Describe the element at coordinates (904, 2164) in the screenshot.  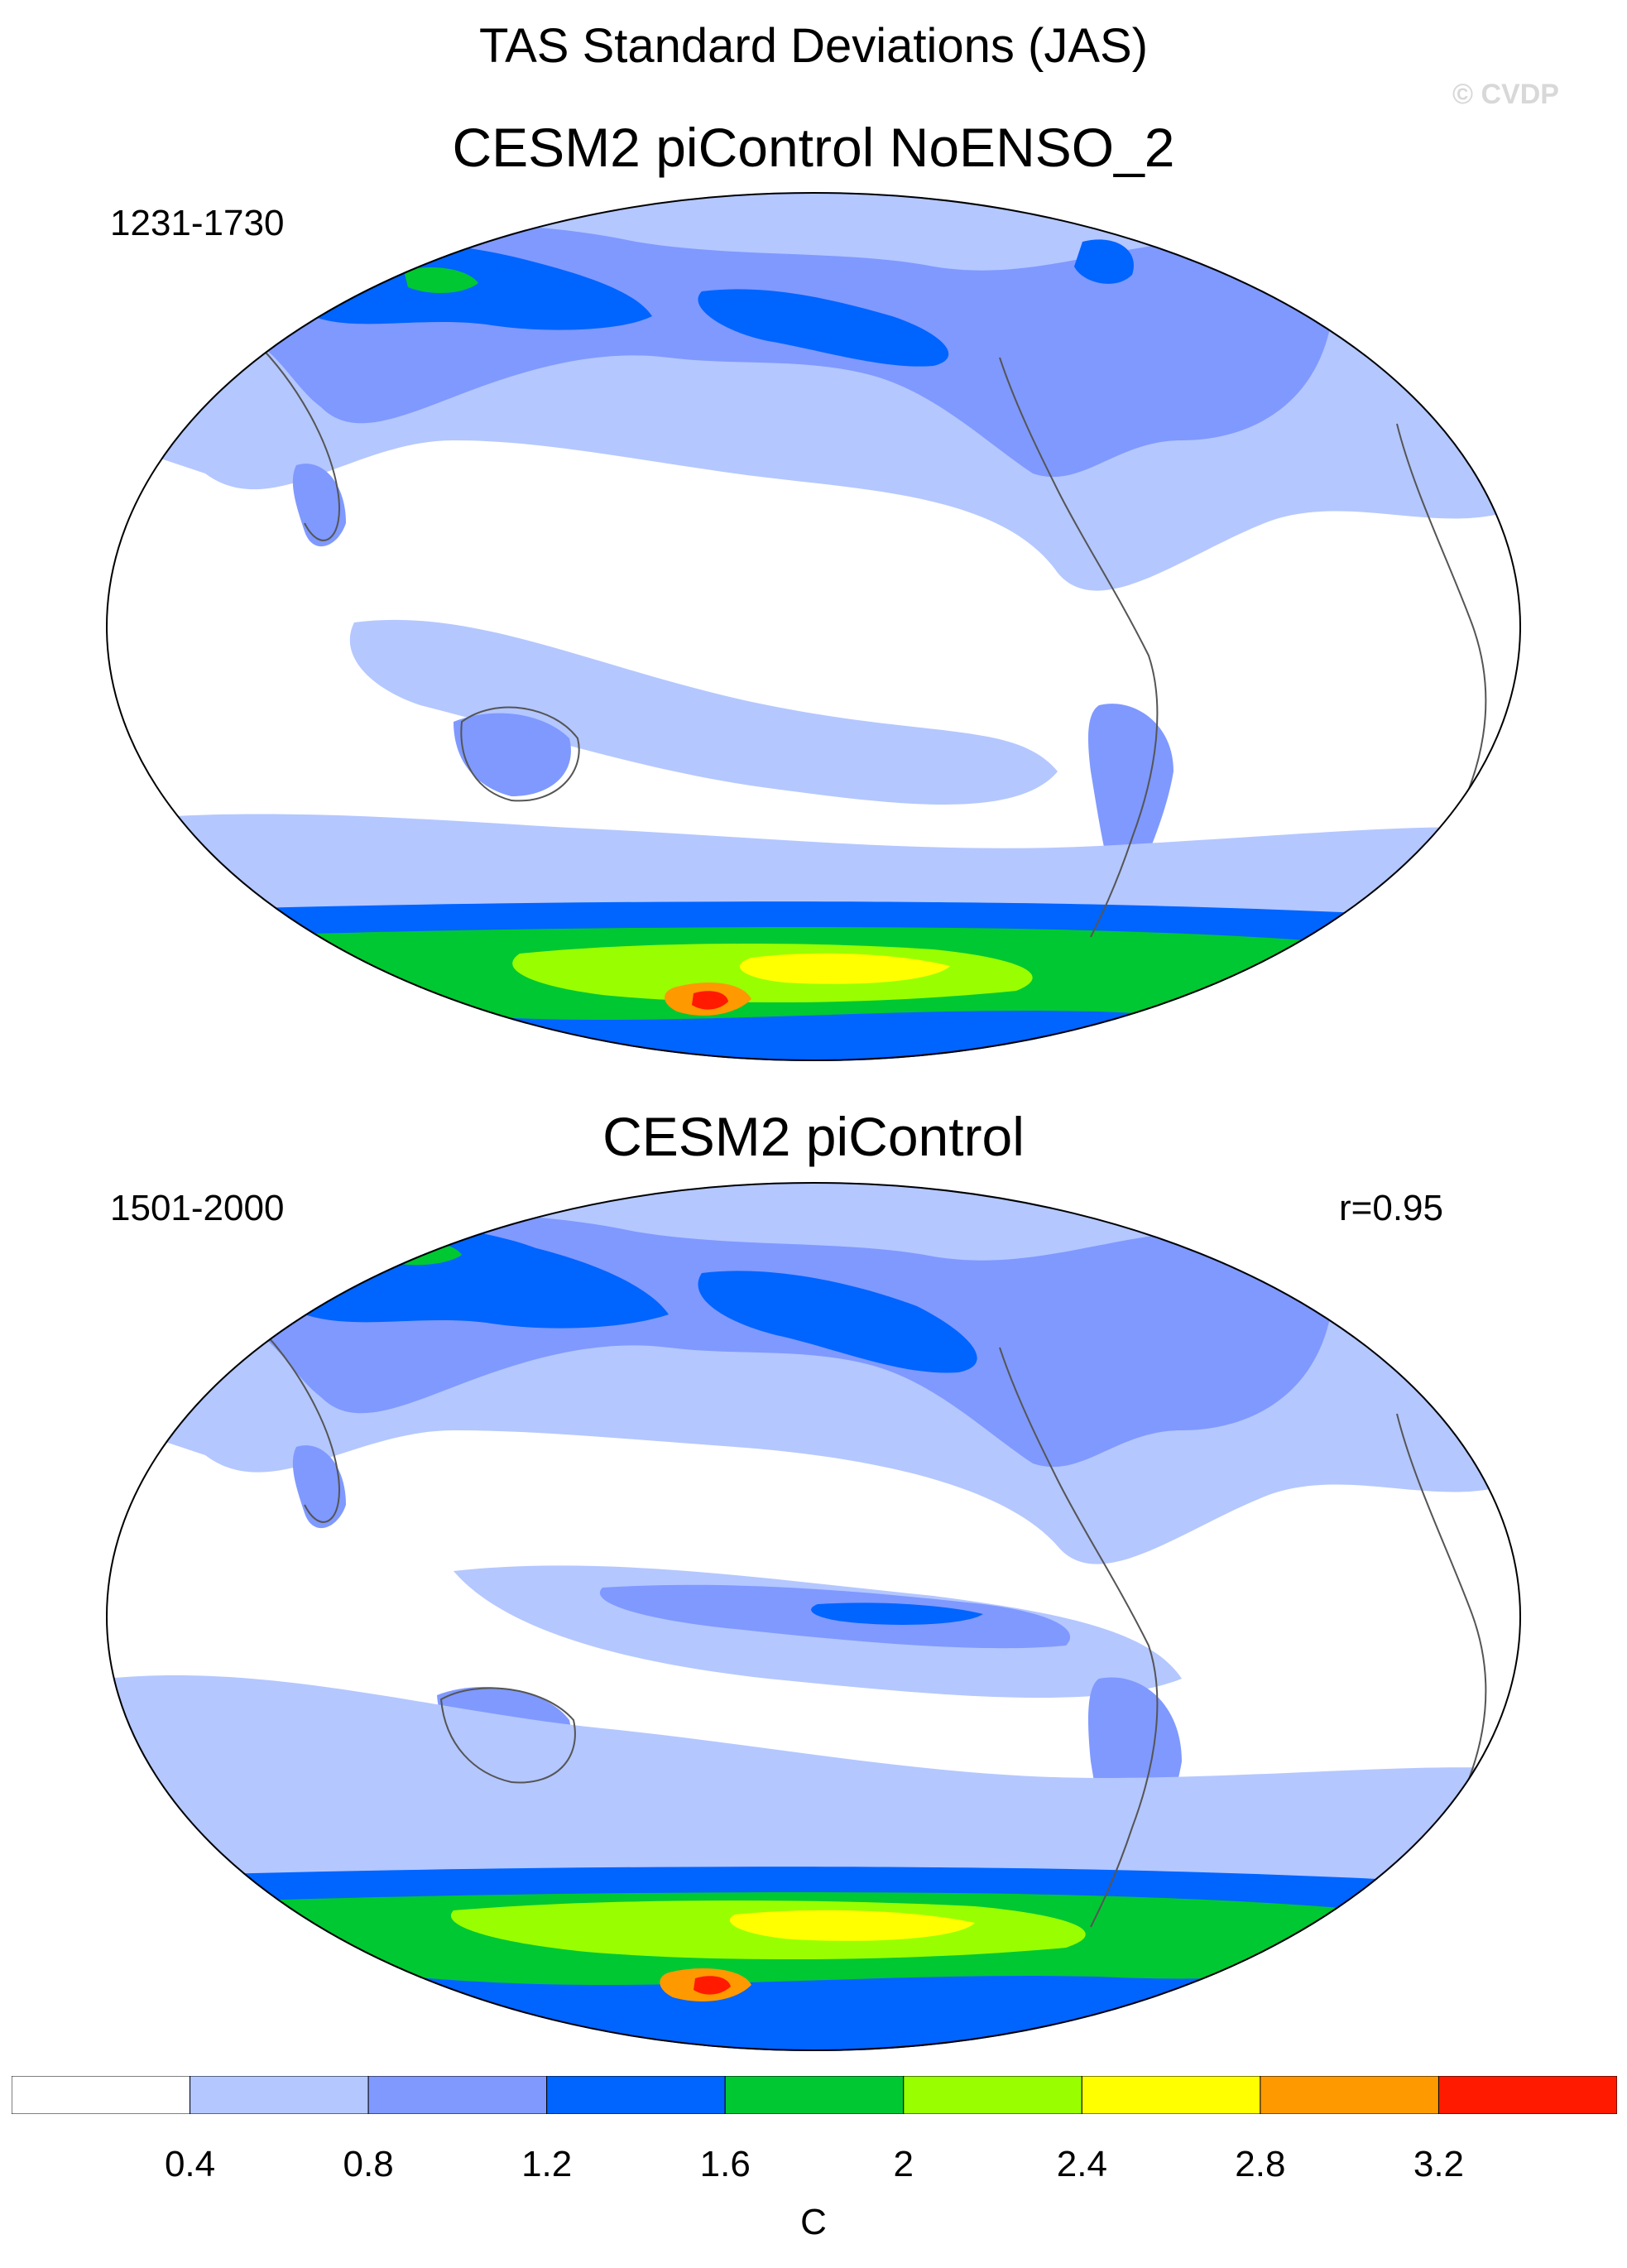
I see `colorbar-tick-label: 2` at that location.